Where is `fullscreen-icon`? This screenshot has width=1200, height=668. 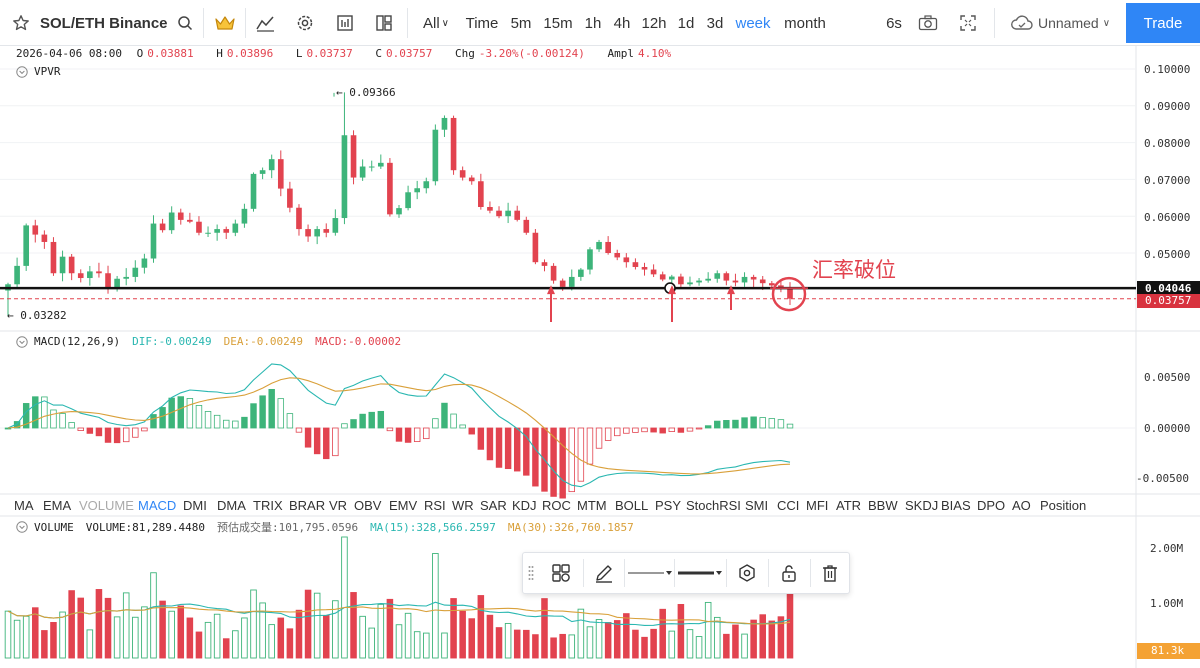 fullscreen-icon is located at coordinates (968, 23).